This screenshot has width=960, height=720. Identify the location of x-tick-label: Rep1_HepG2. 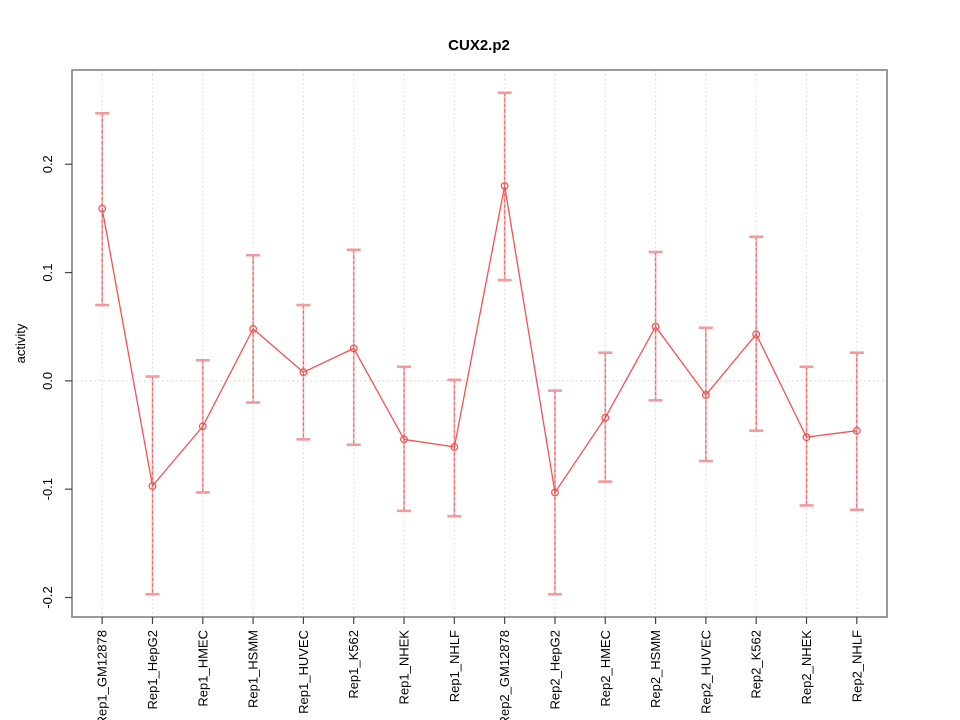
(152, 670).